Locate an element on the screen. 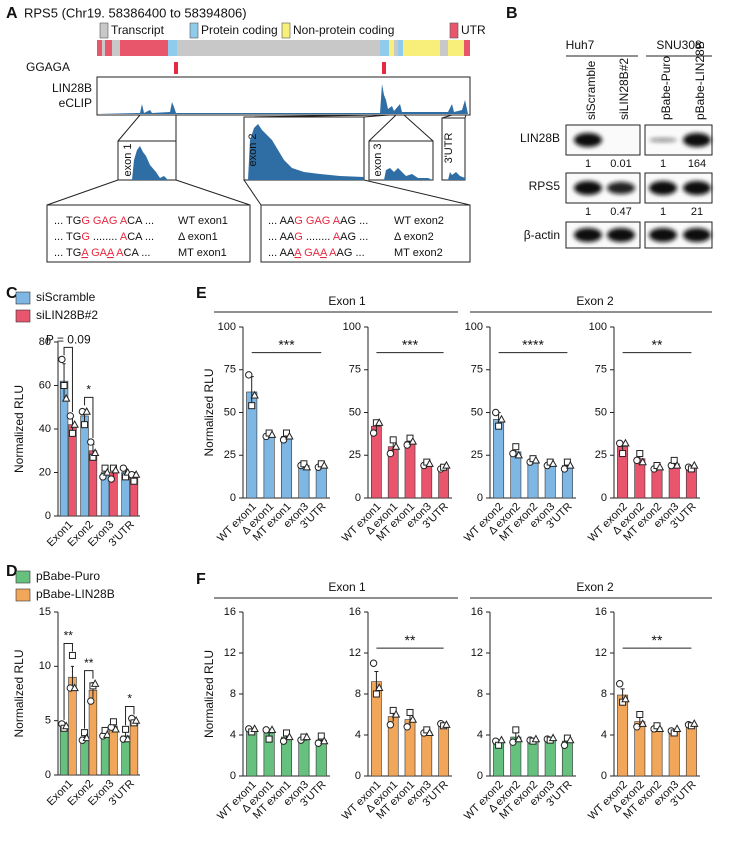 The image size is (731, 842). significance-label: * is located at coordinates (129, 699).